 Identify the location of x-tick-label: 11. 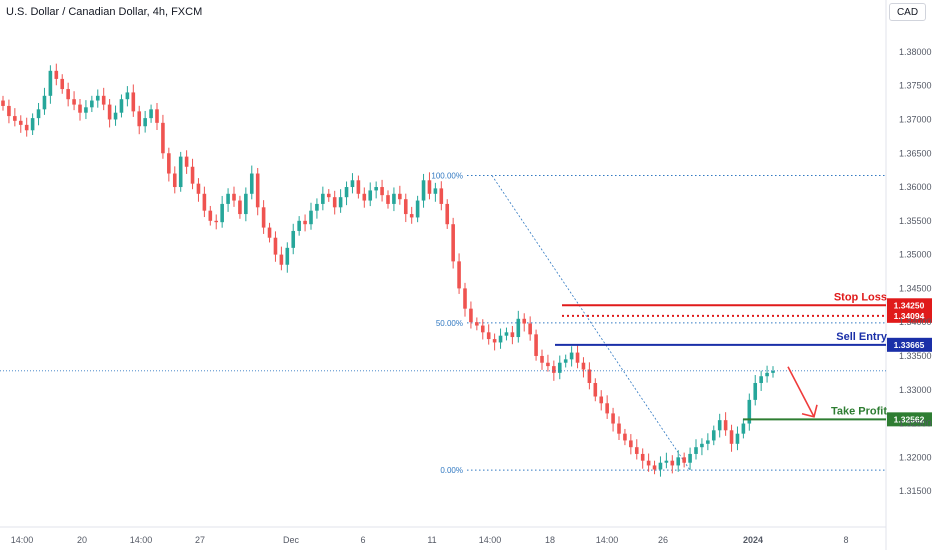
(431, 540).